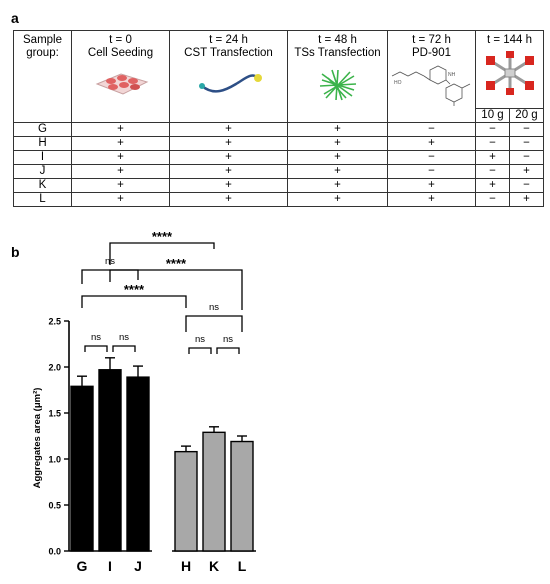  I want to click on column-header-cst: t = 24 h CST Transfection, so click(228, 76).